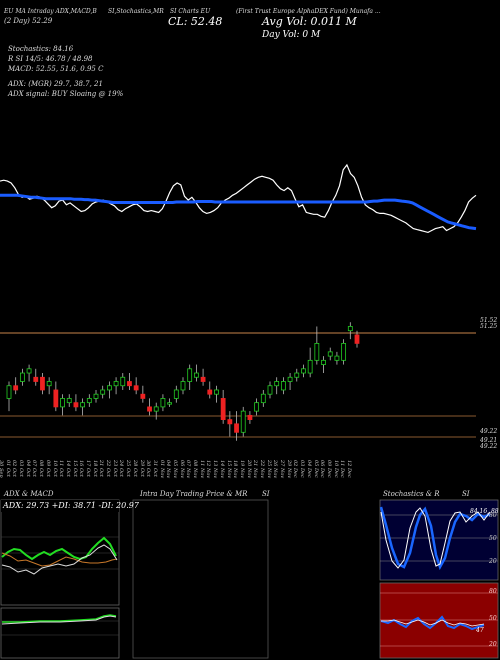 The height and width of the screenshot is (660, 500). I want to click on rsi-value-label: 47, so click(480, 630).